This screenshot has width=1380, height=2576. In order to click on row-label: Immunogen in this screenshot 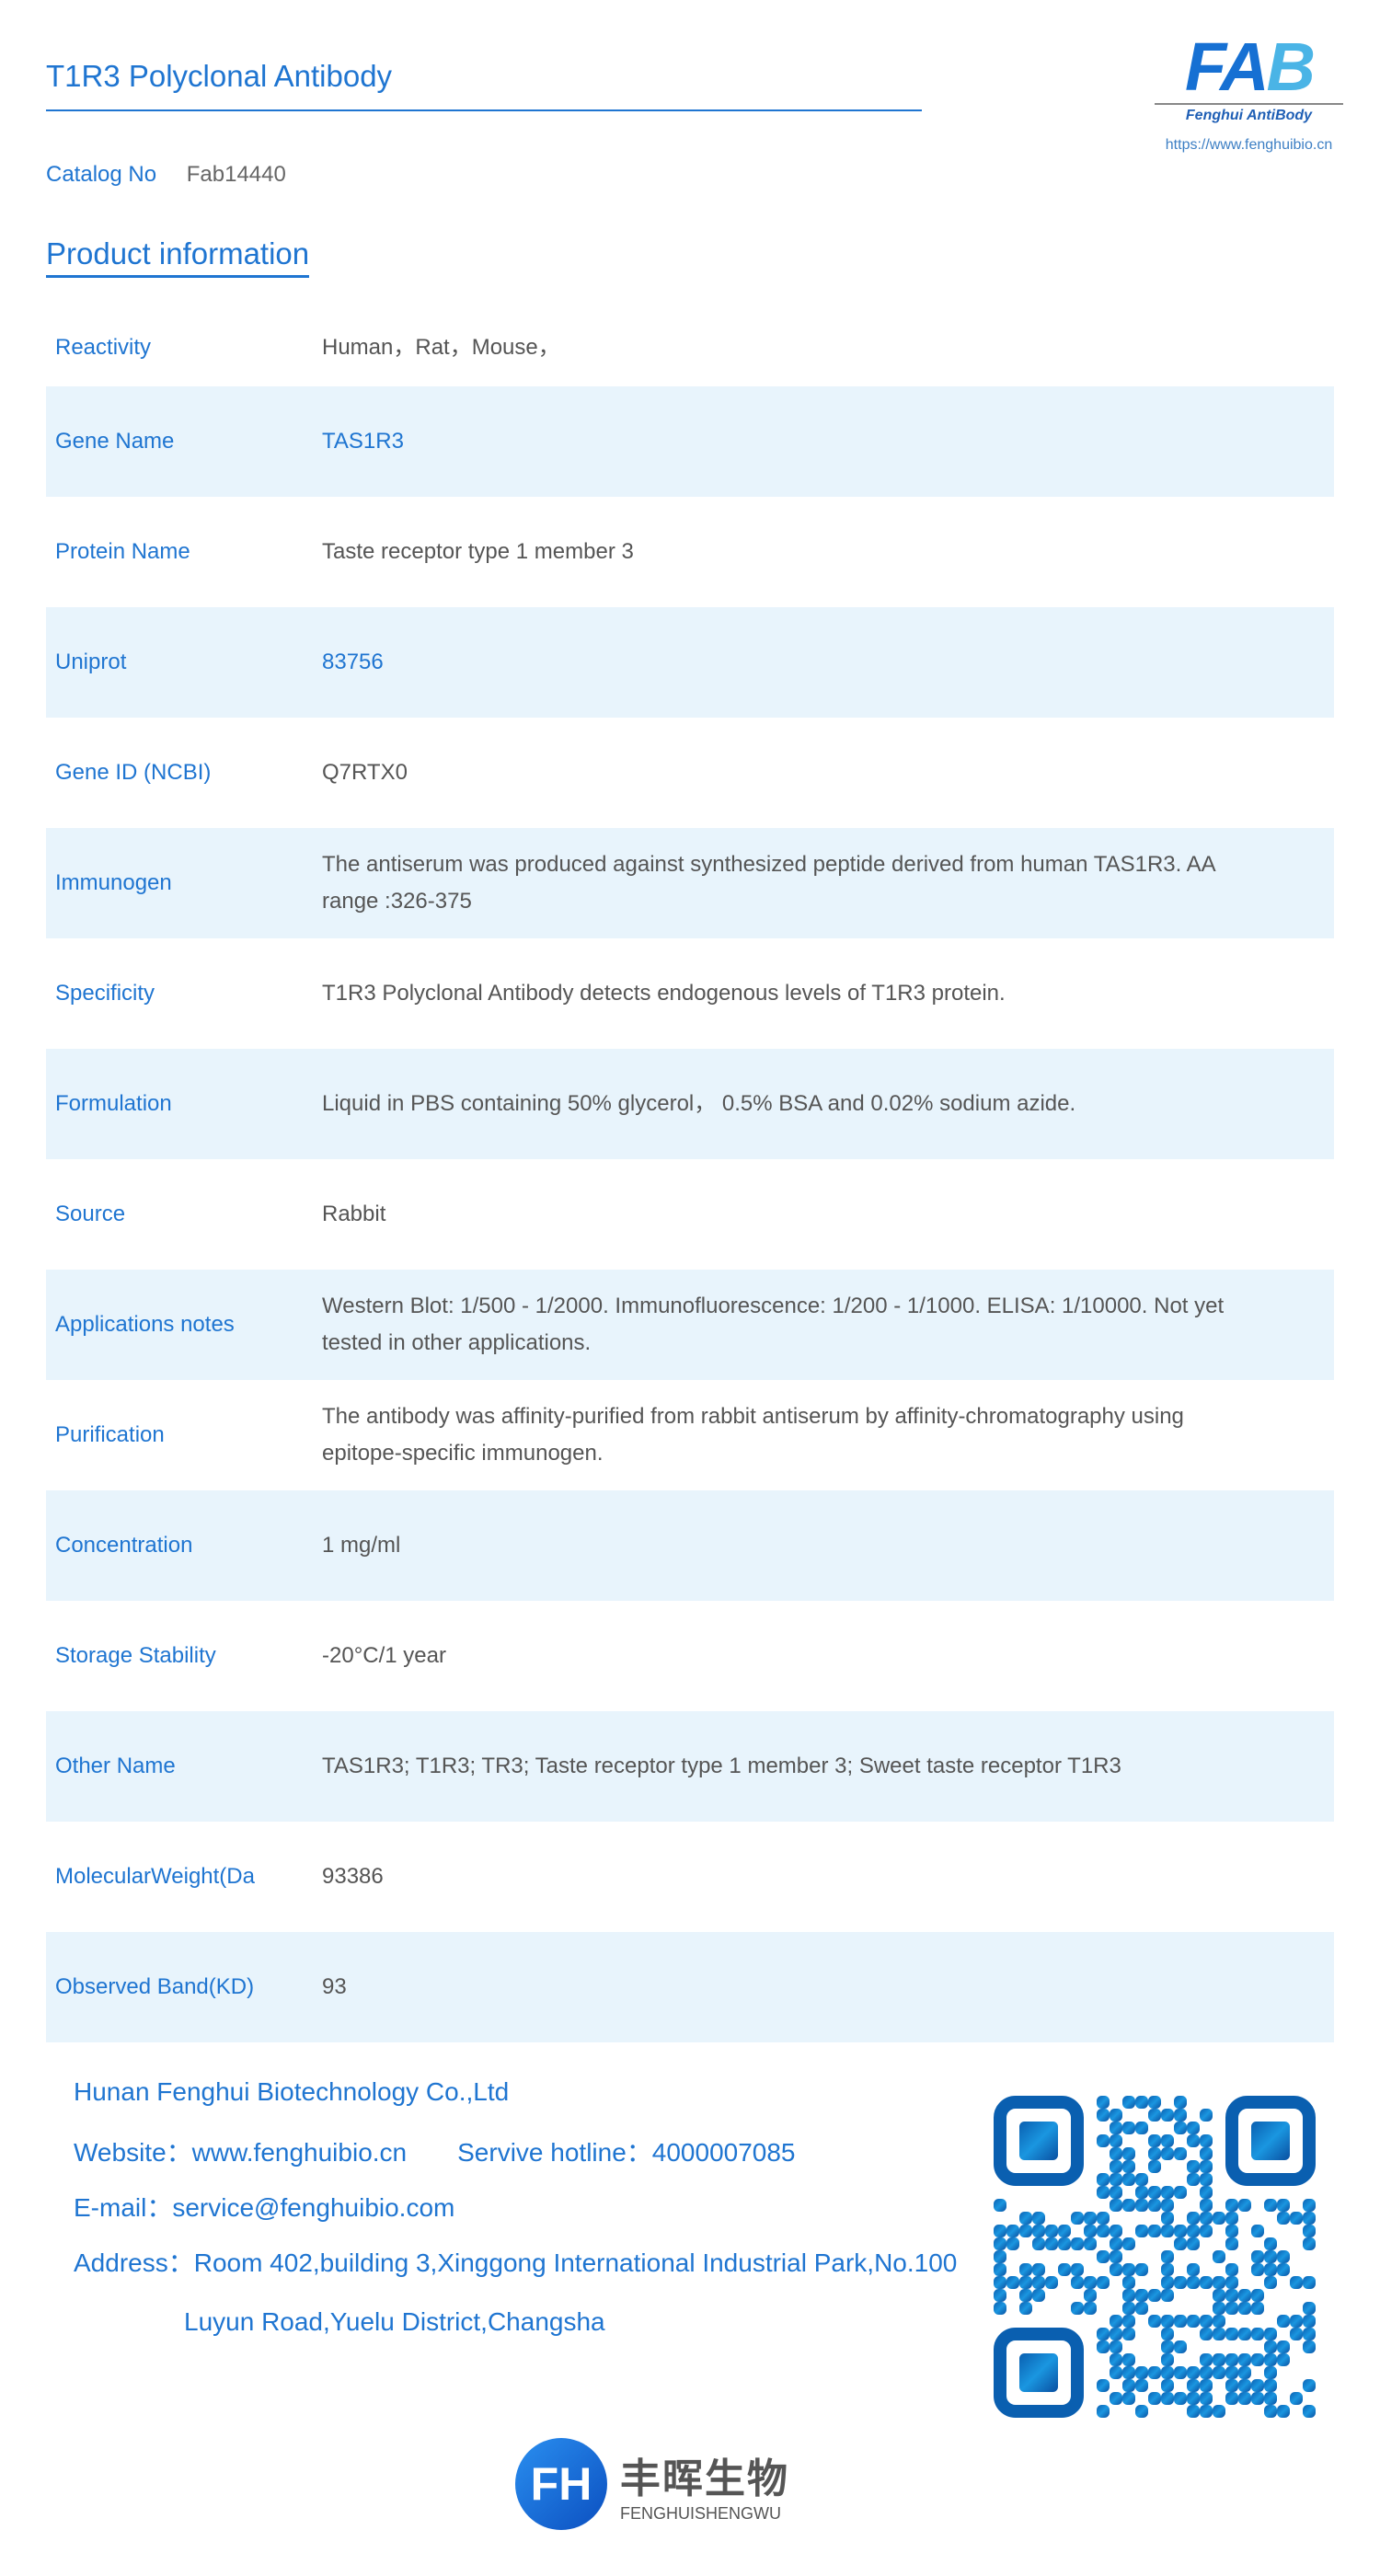, I will do `click(113, 882)`.